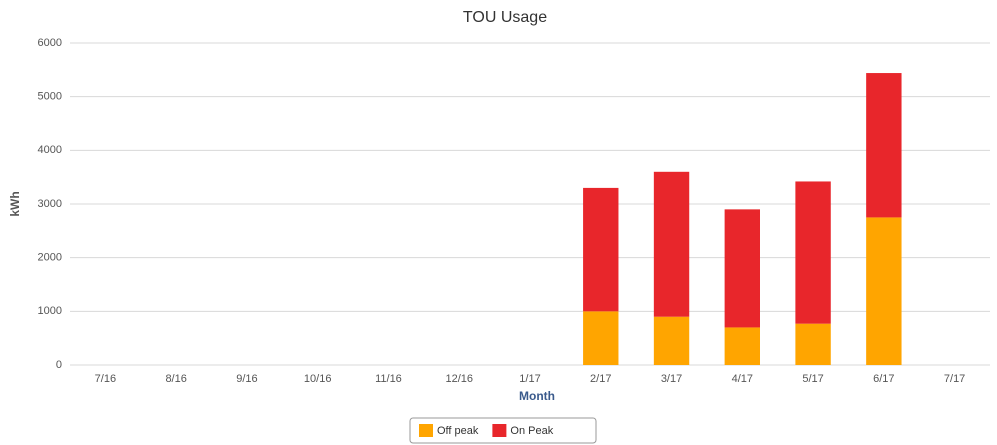 Image resolution: width=997 pixels, height=445 pixels. Describe the element at coordinates (671, 379) in the screenshot. I see `x-tick-label: 3/17` at that location.